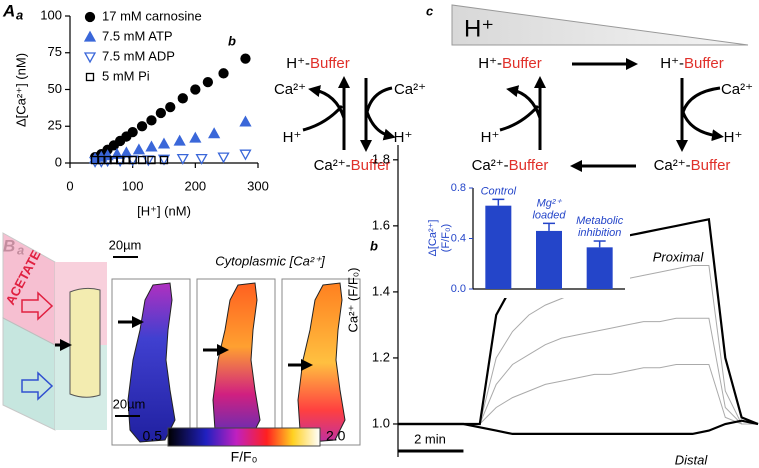 Image resolution: width=759 pixels, height=468 pixels. I want to click on category-label: inhibition, so click(599, 233).